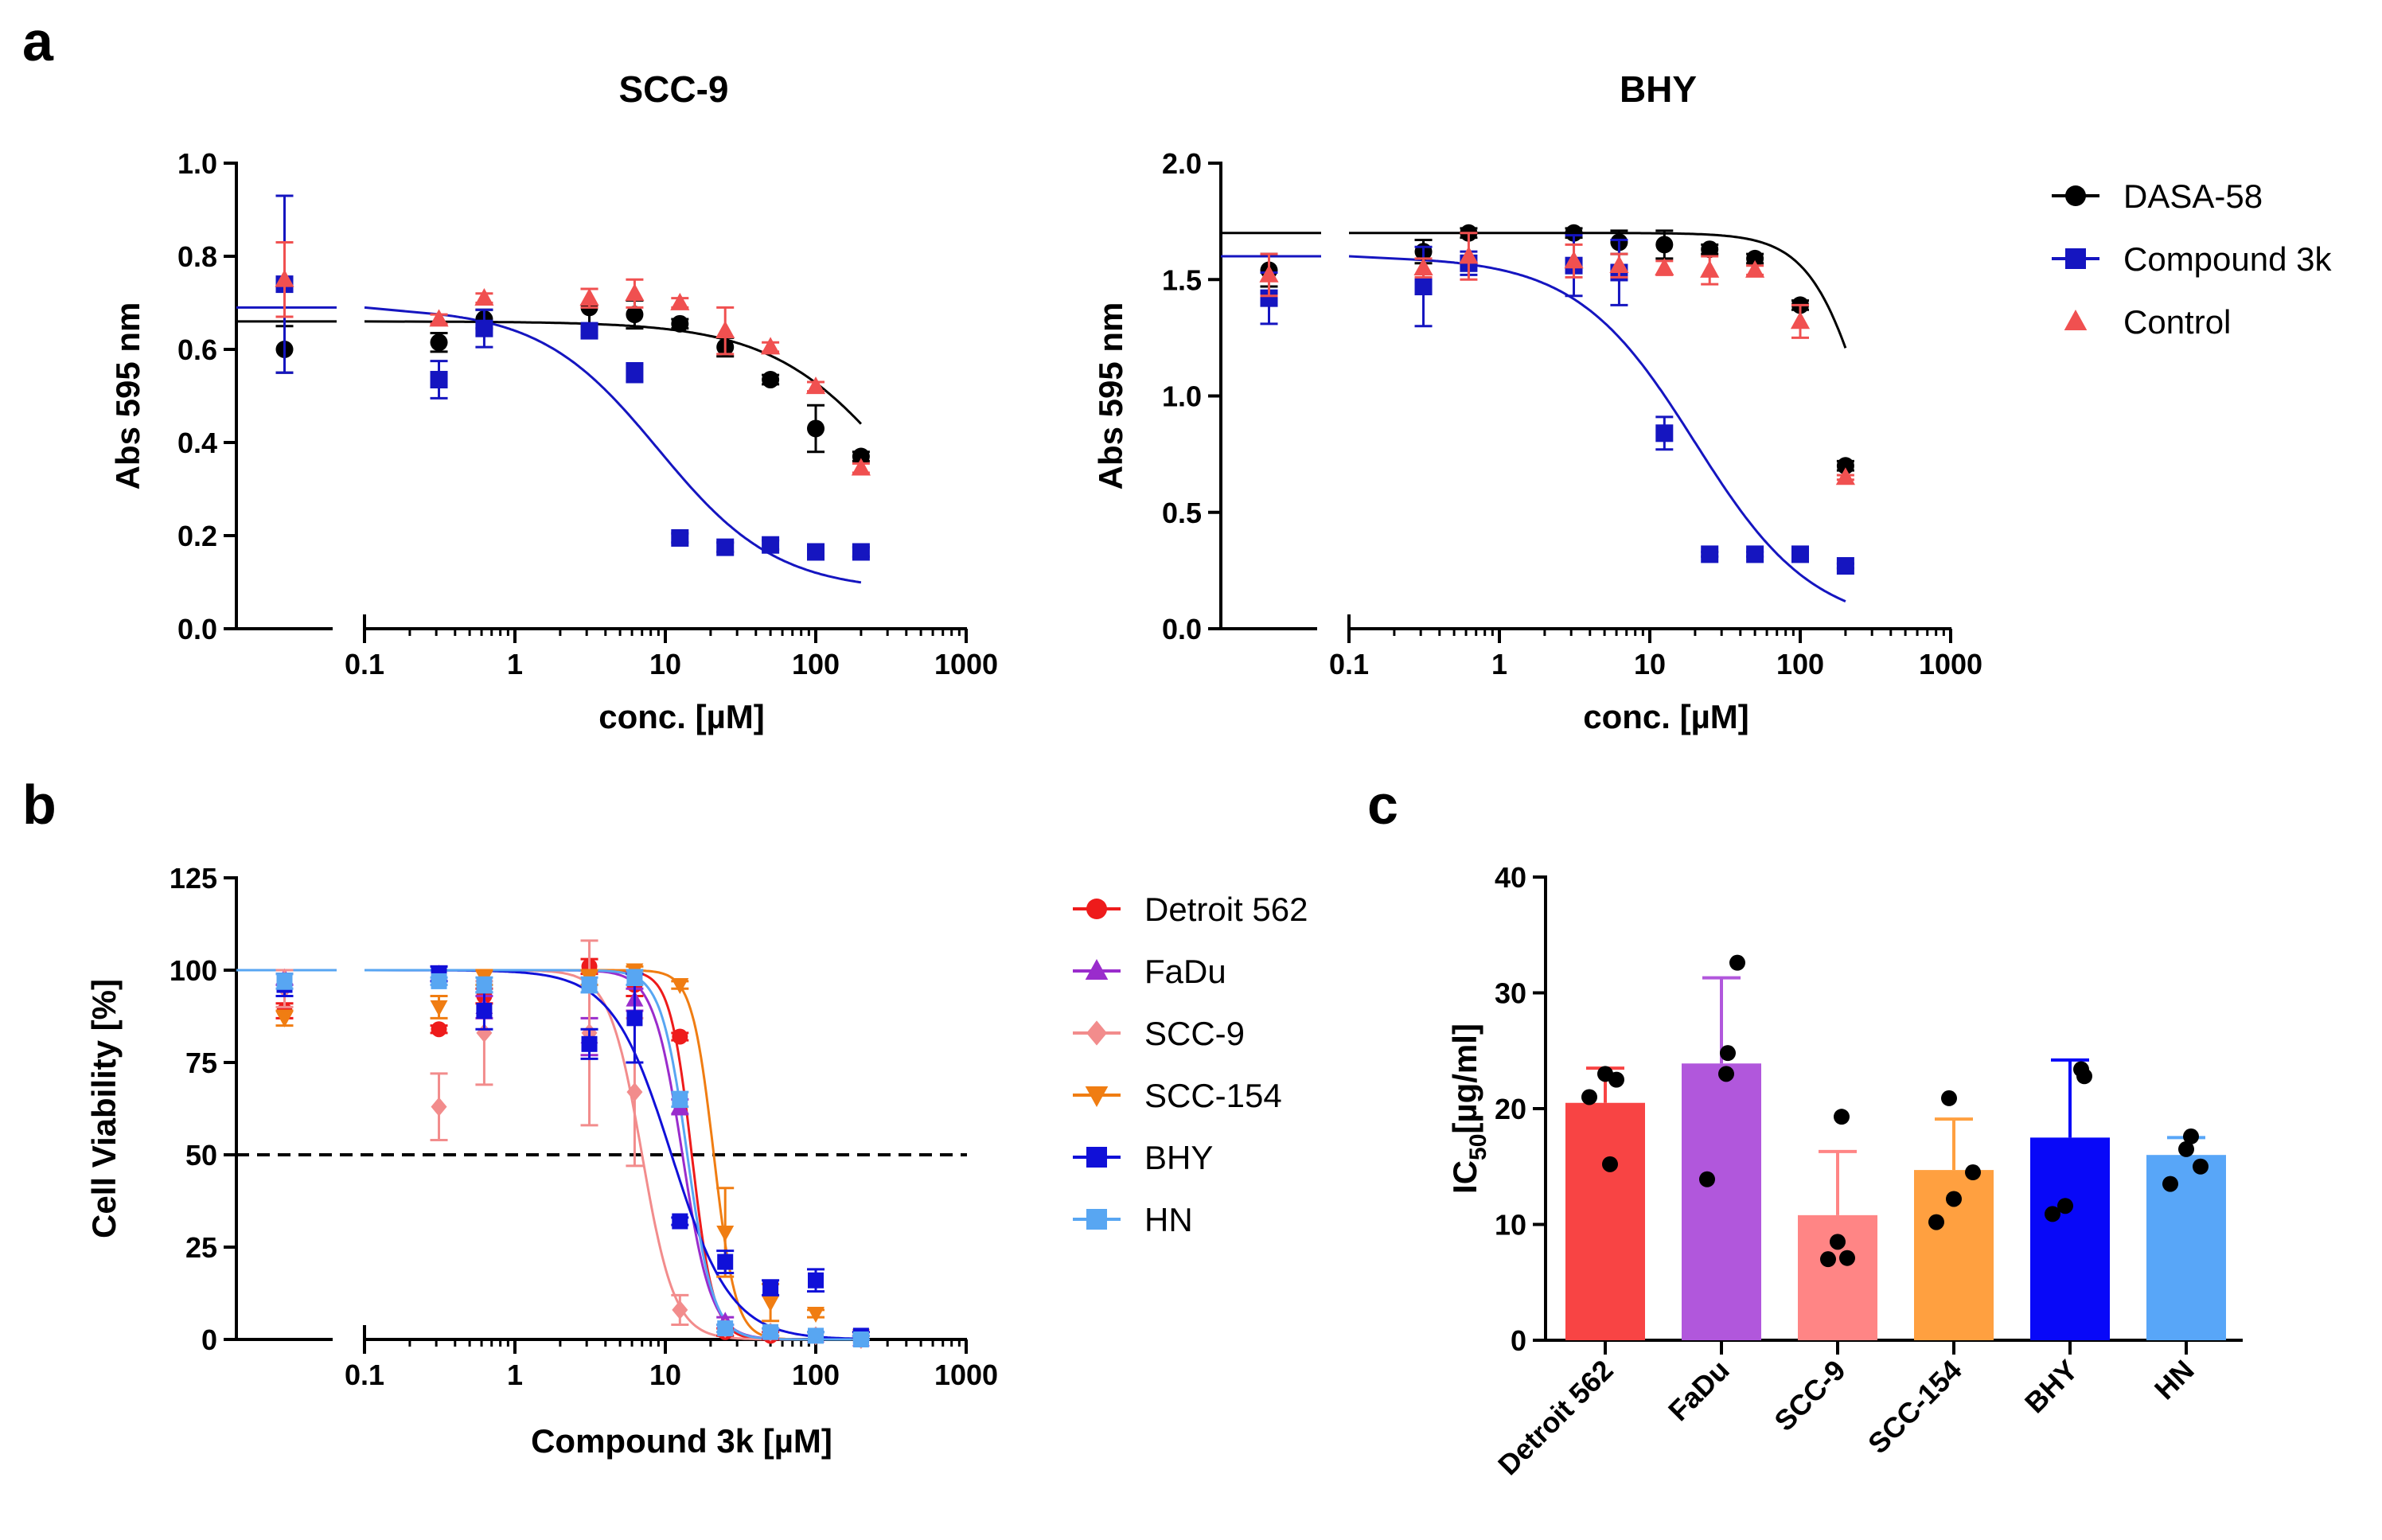  Describe the element at coordinates (1178, 1157) in the screenshot. I see `legend-label-bhy: BHY` at that location.